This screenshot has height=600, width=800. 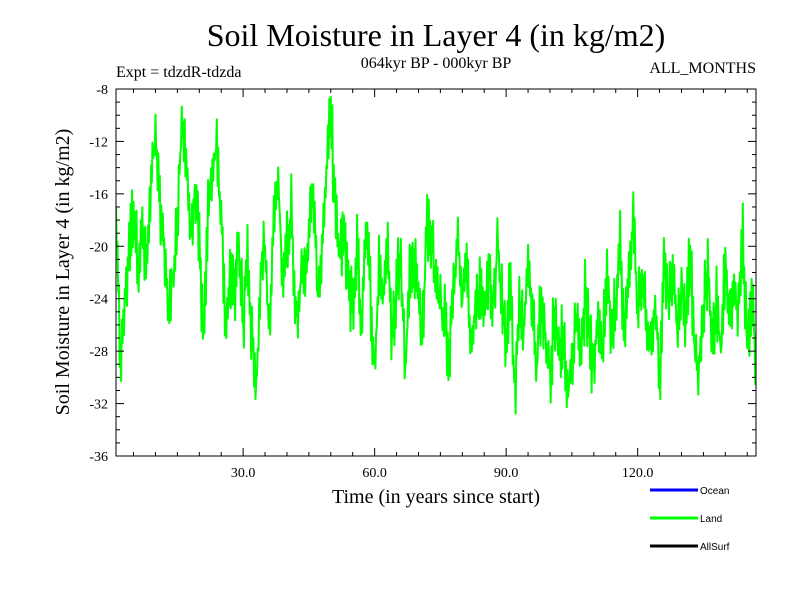 What do you see at coordinates (63, 272) in the screenshot?
I see `y-axis-label: Soil Moisture in Layer 4 (in kg/m2)` at bounding box center [63, 272].